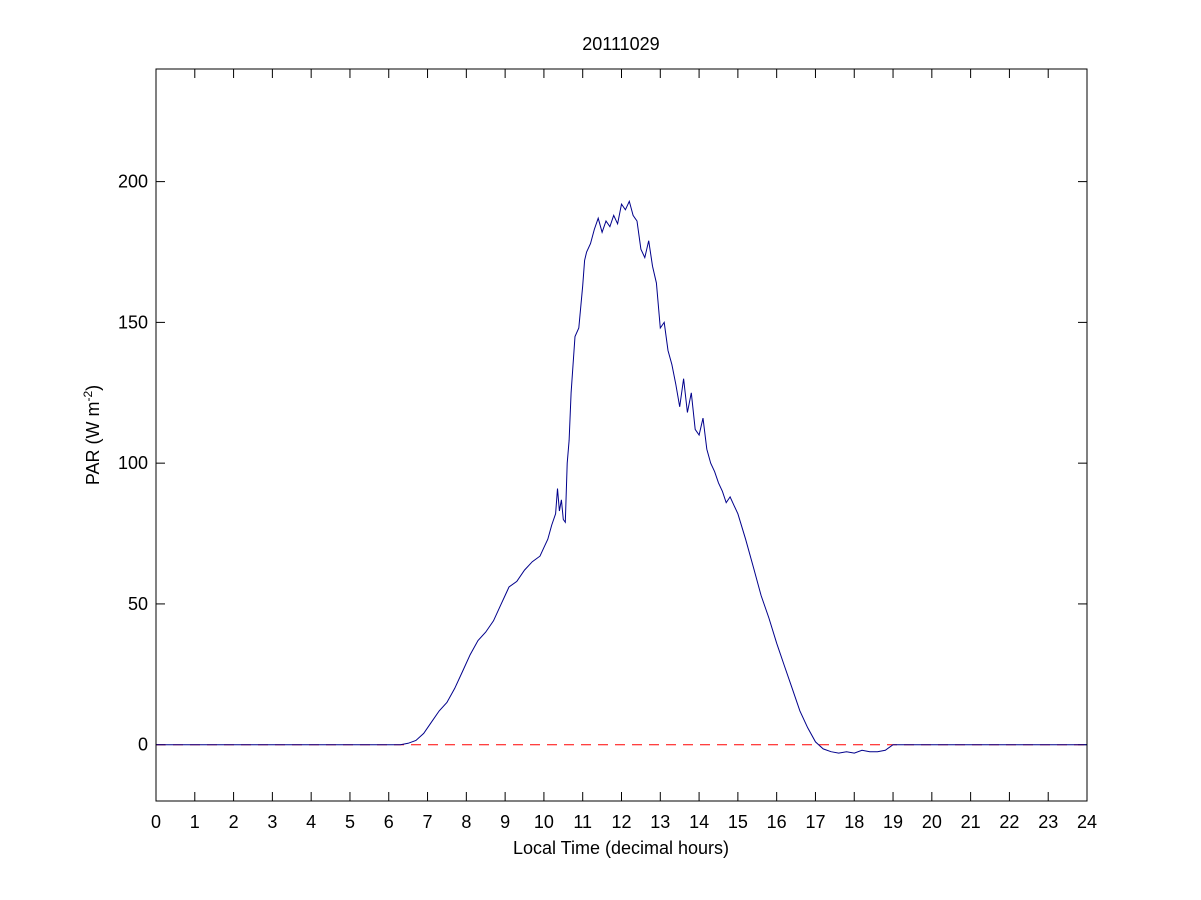 This screenshot has height=900, width=1201. I want to click on x-tick-label: 6, so click(389, 822).